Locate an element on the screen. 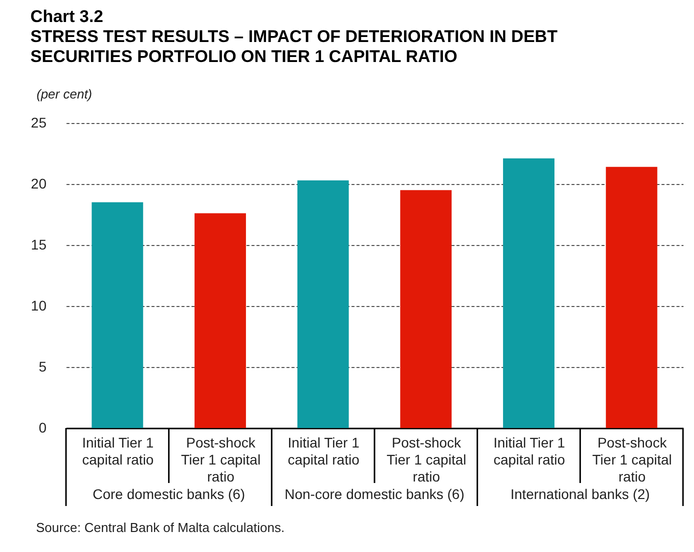  y-tick-label: 0 is located at coordinates (42, 428).